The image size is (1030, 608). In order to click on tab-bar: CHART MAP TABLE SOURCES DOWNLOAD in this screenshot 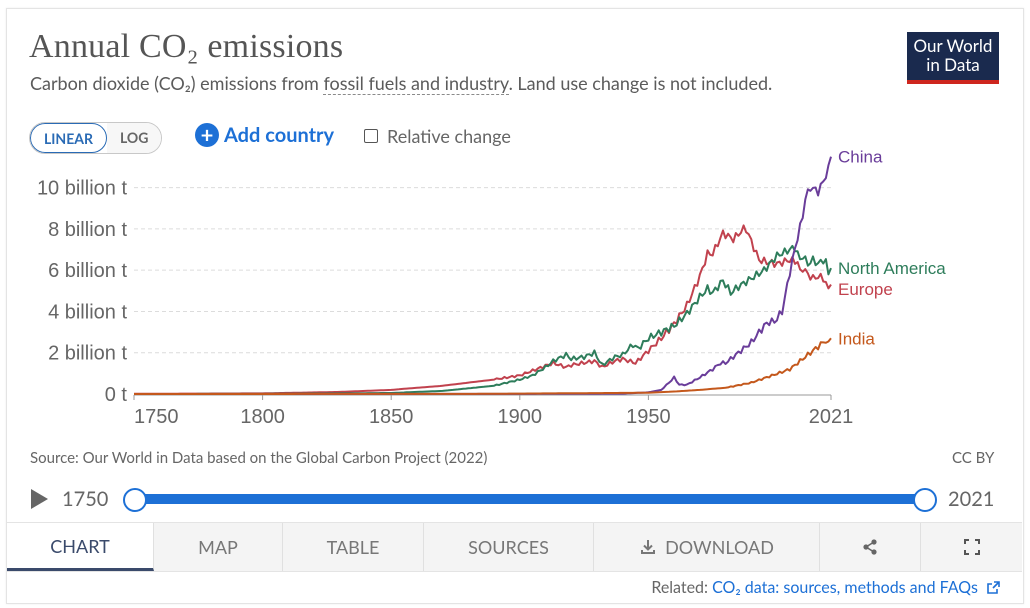, I will do `click(514, 547)`.